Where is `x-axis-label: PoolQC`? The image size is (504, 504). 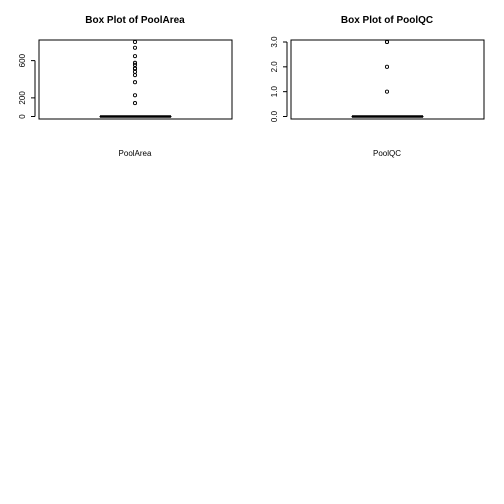
x-axis-label: PoolQC is located at coordinates (387, 153).